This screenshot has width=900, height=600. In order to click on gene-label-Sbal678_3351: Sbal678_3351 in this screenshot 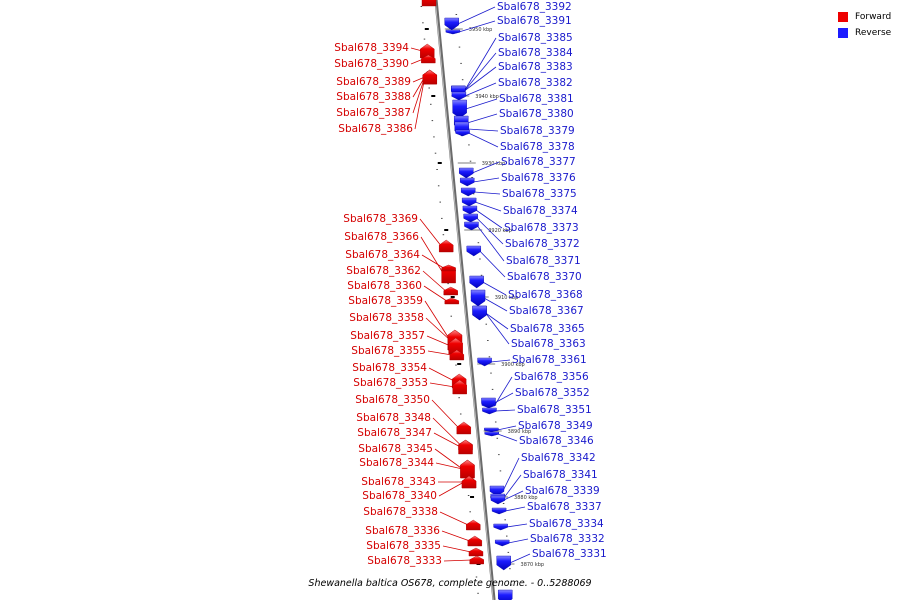, I will do `click(554, 410)`.